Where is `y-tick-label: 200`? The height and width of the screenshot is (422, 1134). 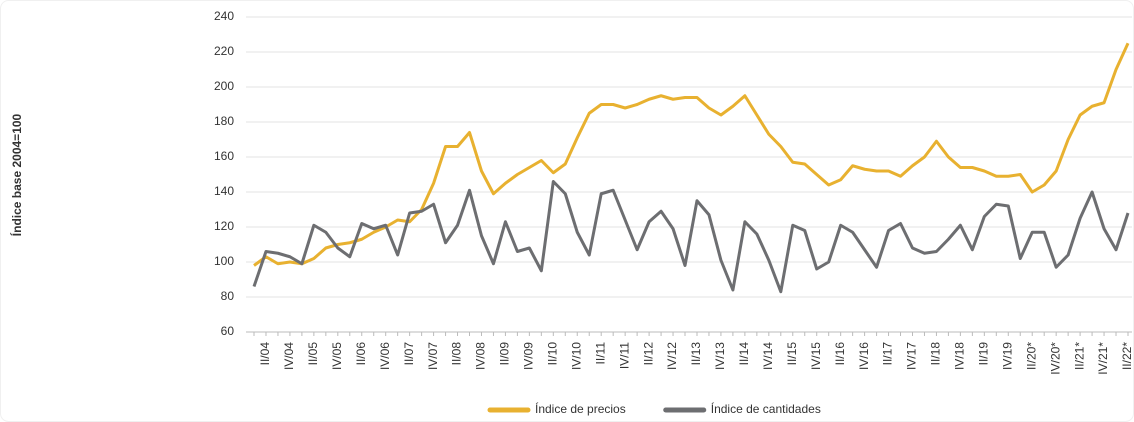
y-tick-label: 200 is located at coordinates (224, 86).